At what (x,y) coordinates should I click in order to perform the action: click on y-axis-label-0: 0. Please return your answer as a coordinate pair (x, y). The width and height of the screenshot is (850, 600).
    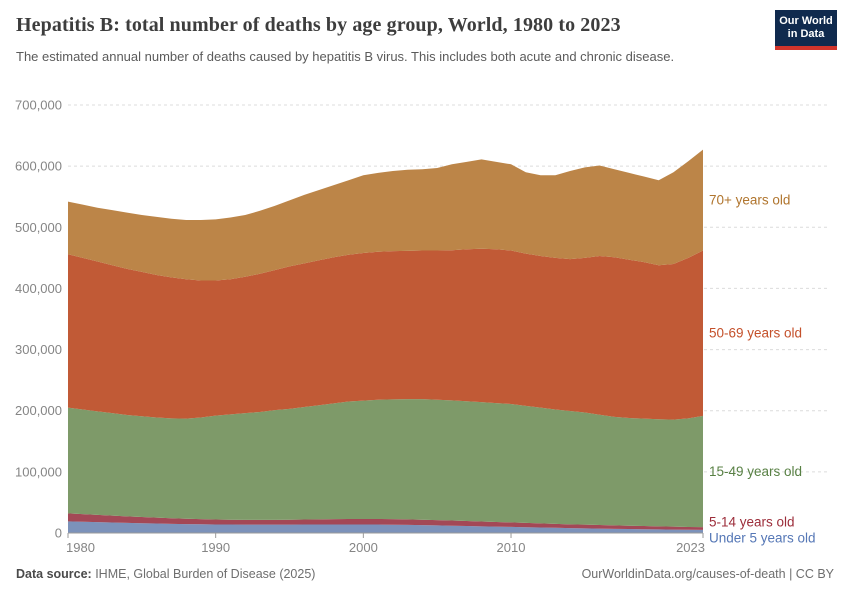
    Looking at the image, I should click on (58, 533).